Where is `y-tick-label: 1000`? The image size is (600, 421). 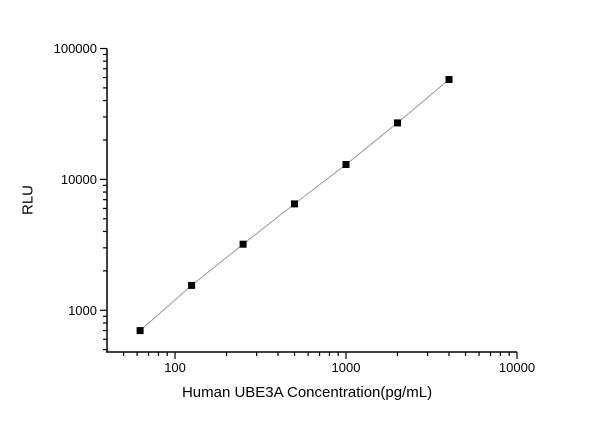 y-tick-label: 1000 is located at coordinates (82, 310).